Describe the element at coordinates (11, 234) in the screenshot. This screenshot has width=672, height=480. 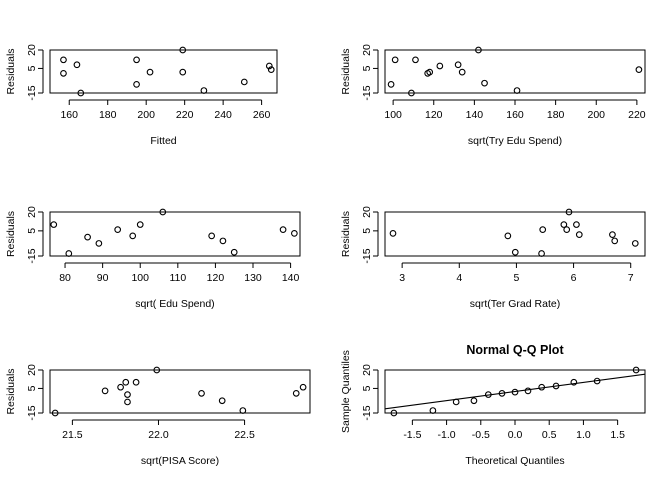
I see `panel-3-y-axis-title: Residuals` at that location.